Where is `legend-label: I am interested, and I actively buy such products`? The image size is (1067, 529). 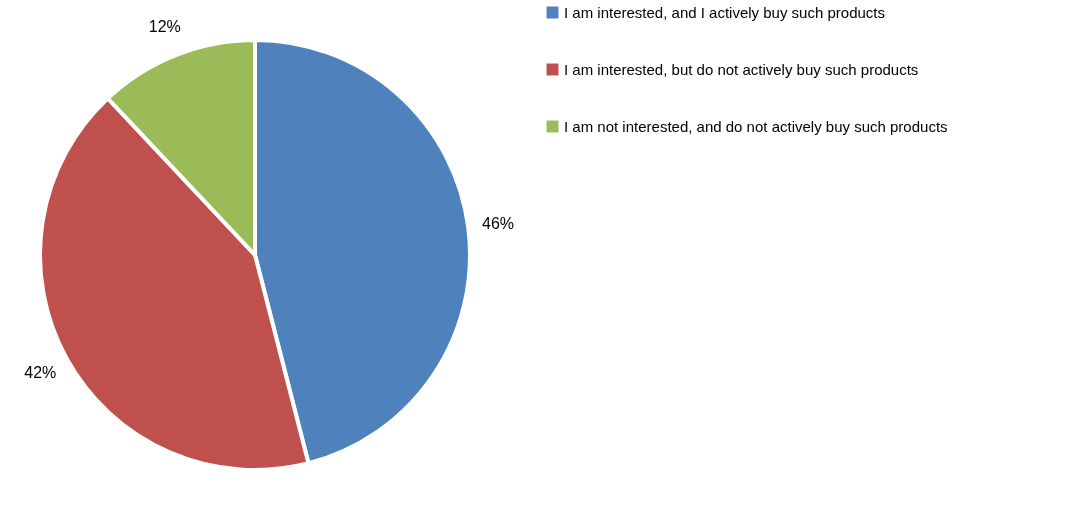 legend-label: I am interested, and I actively buy such products is located at coordinates (724, 12).